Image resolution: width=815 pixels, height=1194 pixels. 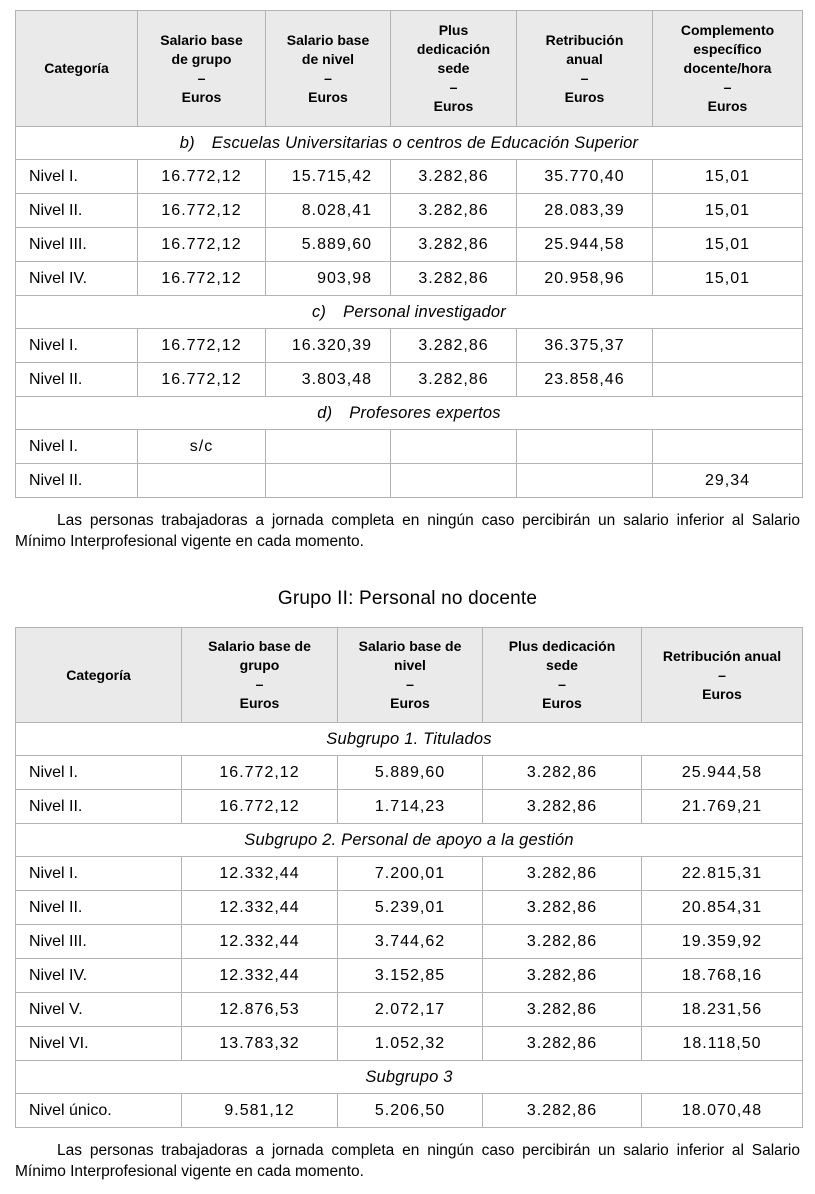 What do you see at coordinates (201, 446) in the screenshot?
I see `cell-salario-grupo: s/c` at bounding box center [201, 446].